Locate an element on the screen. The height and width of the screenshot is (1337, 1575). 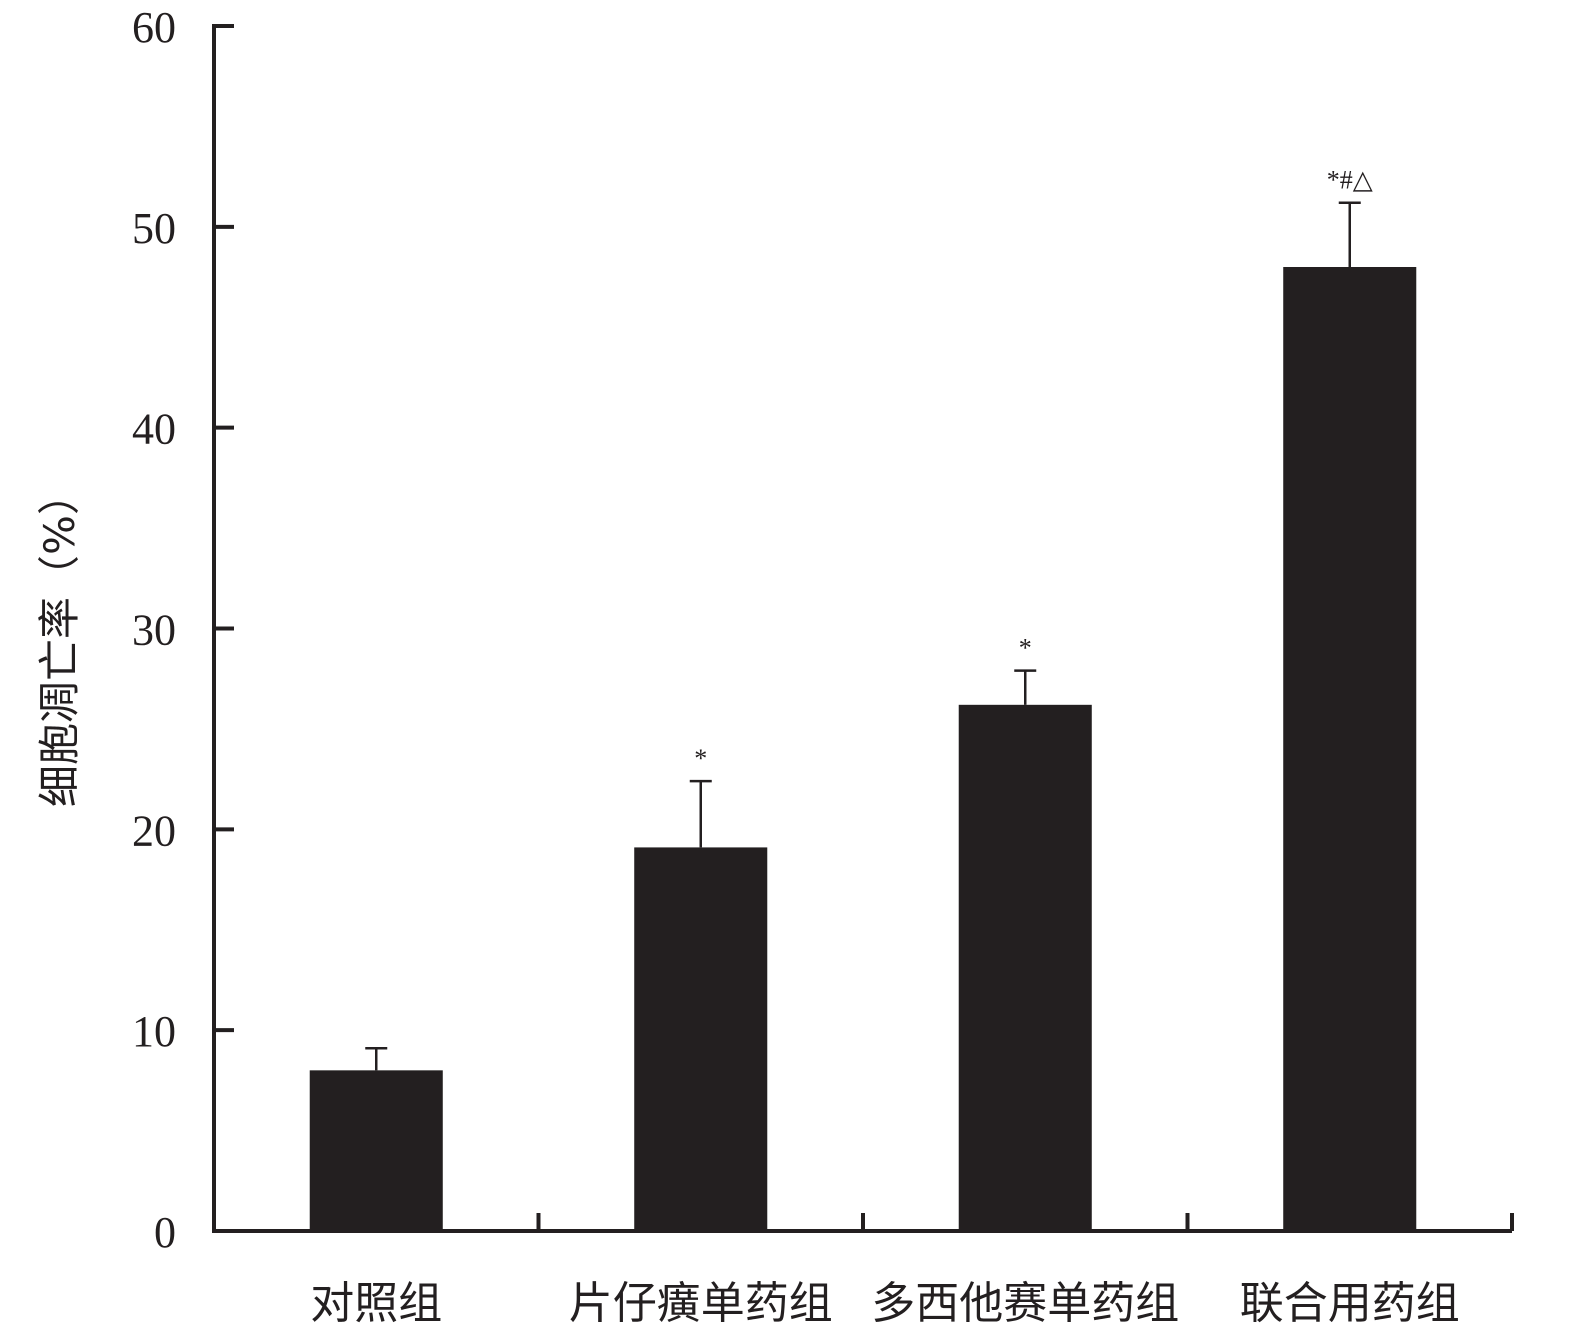
x-tick-label: 多西他赛单药组 is located at coordinates (1025, 1303).